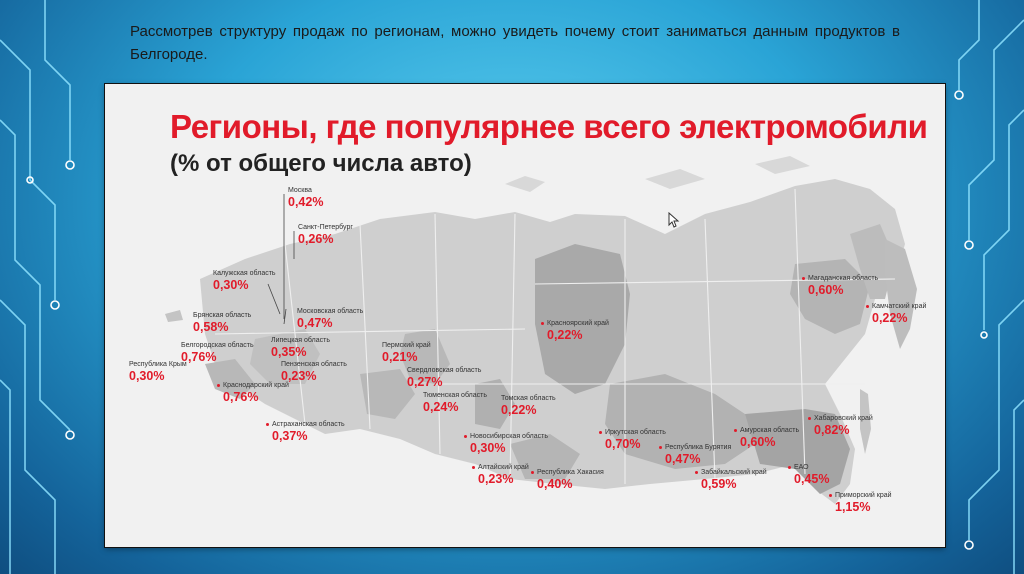 This screenshot has height=574, width=1024. I want to click on region-label: Республика Бурятия 0,47%, so click(695, 455).